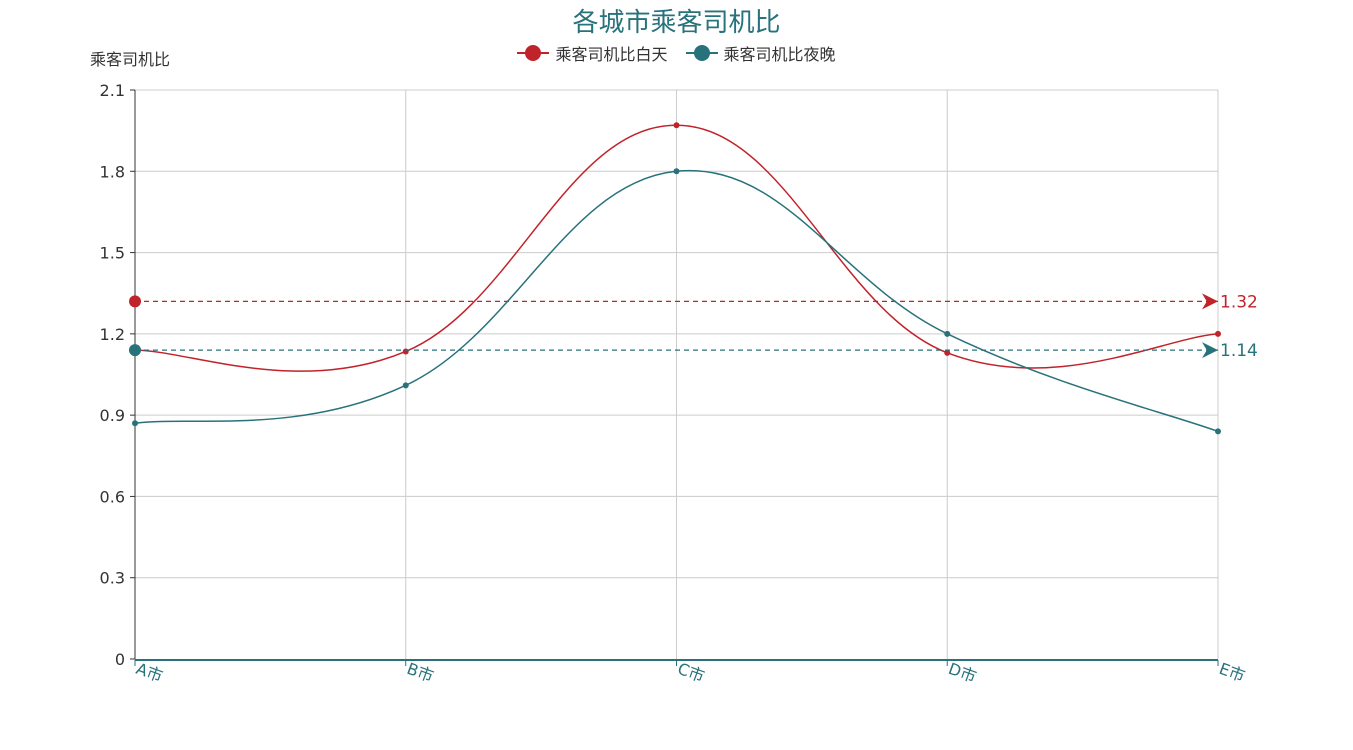 The width and height of the screenshot is (1353, 750). What do you see at coordinates (962, 673) in the screenshot?
I see `x-tick-label: D市` at bounding box center [962, 673].